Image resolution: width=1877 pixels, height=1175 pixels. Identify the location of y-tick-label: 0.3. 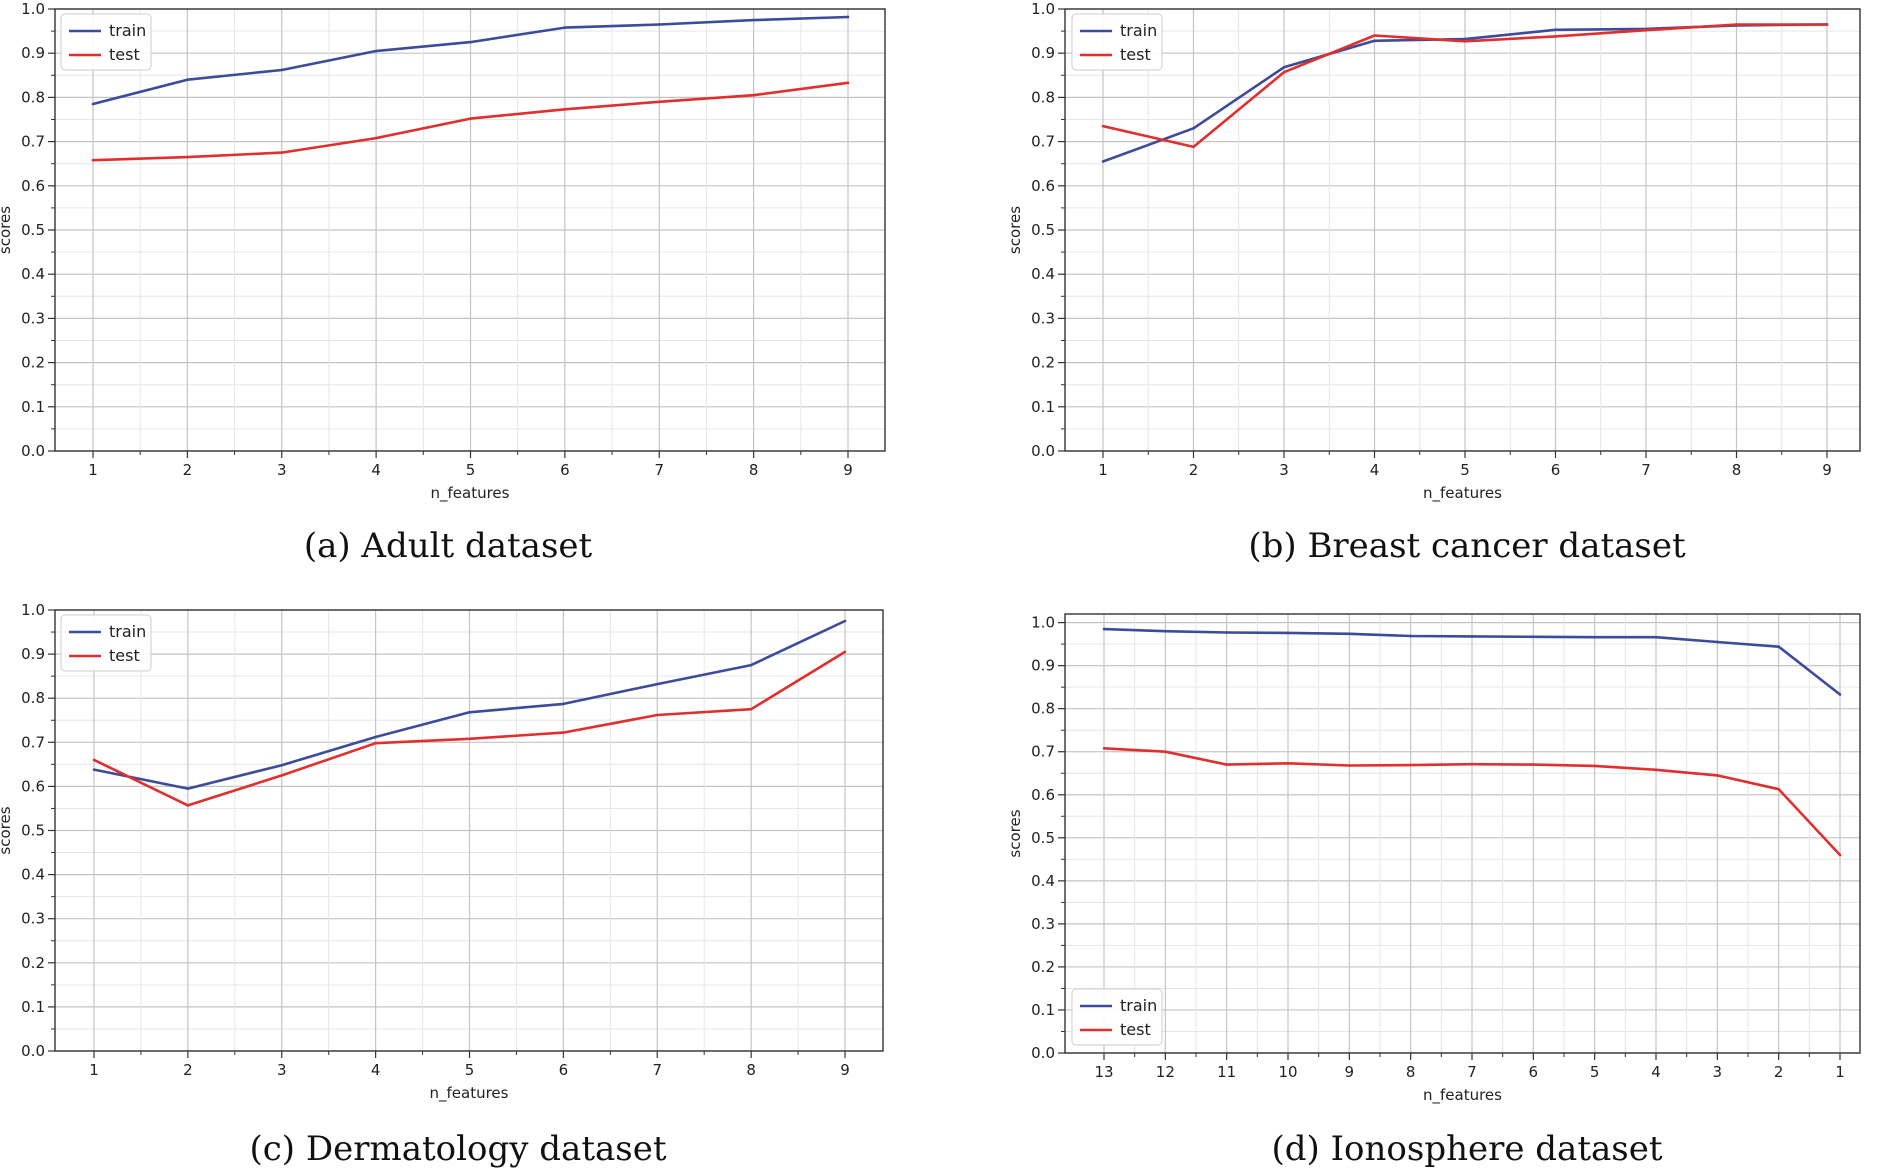
(1043, 924).